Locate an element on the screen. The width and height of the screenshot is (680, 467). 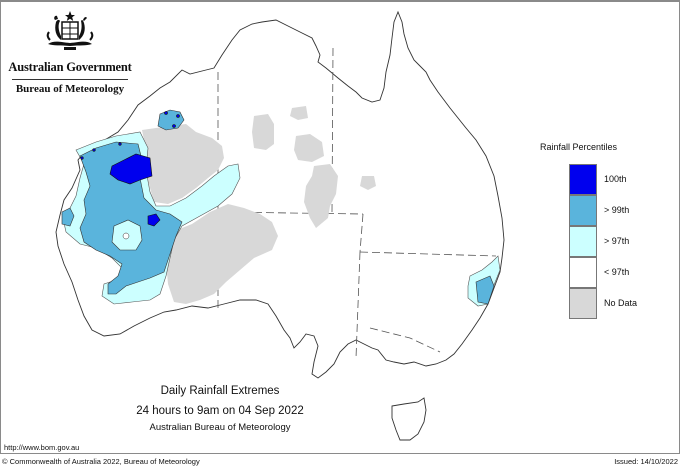
government-title: Australian Government is located at coordinates (70, 67).